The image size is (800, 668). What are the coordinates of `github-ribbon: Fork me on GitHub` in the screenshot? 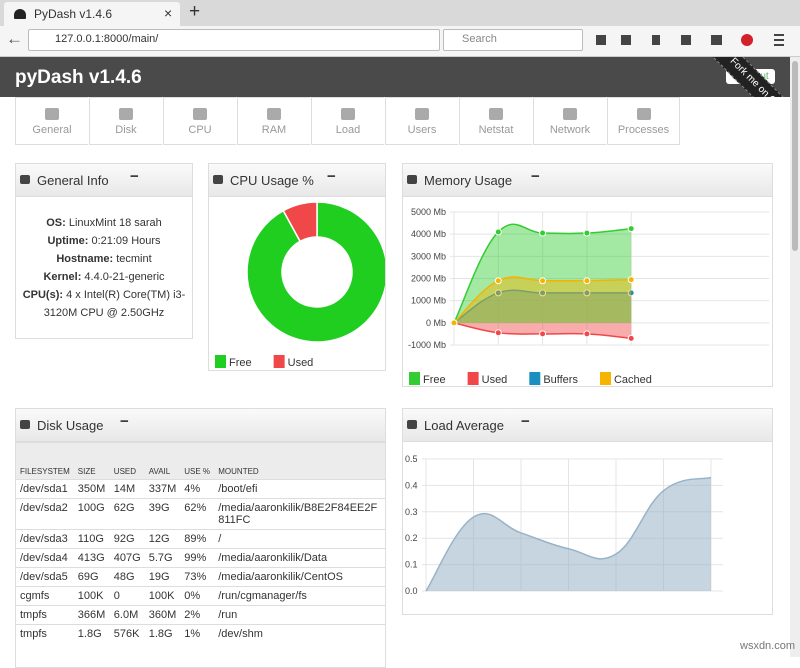 It's located at (742, 77).